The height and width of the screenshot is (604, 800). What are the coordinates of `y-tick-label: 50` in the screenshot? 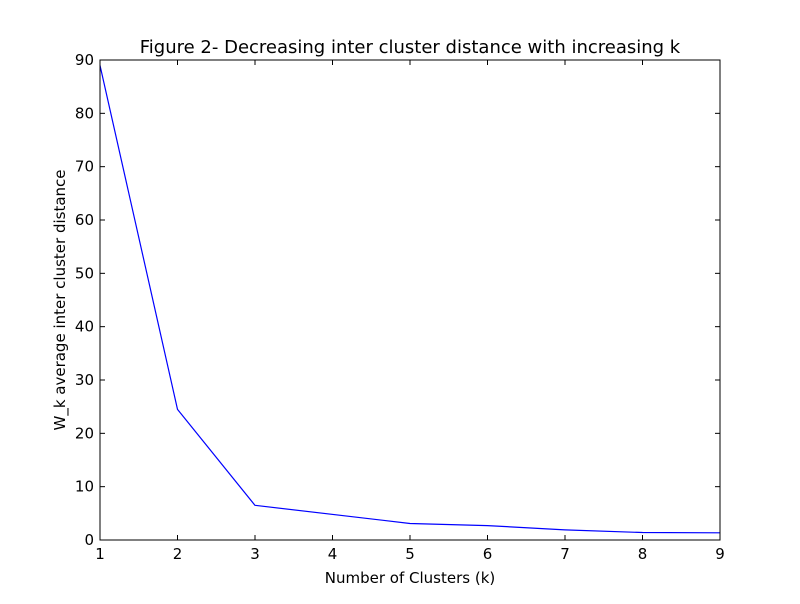 It's located at (84, 273).